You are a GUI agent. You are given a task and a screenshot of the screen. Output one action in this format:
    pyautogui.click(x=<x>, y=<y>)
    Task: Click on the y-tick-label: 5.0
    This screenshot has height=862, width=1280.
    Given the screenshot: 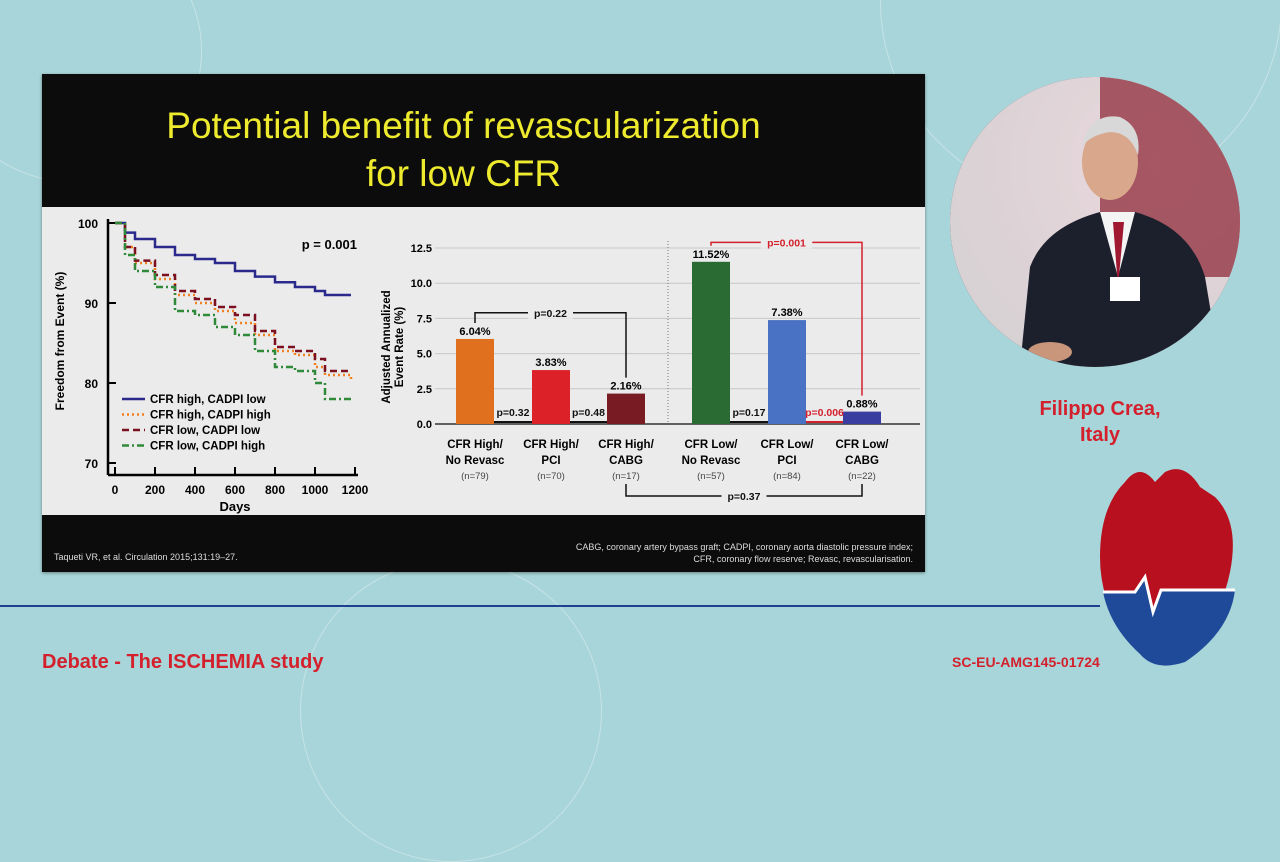 What is the action you would take?
    pyautogui.click(x=424, y=355)
    